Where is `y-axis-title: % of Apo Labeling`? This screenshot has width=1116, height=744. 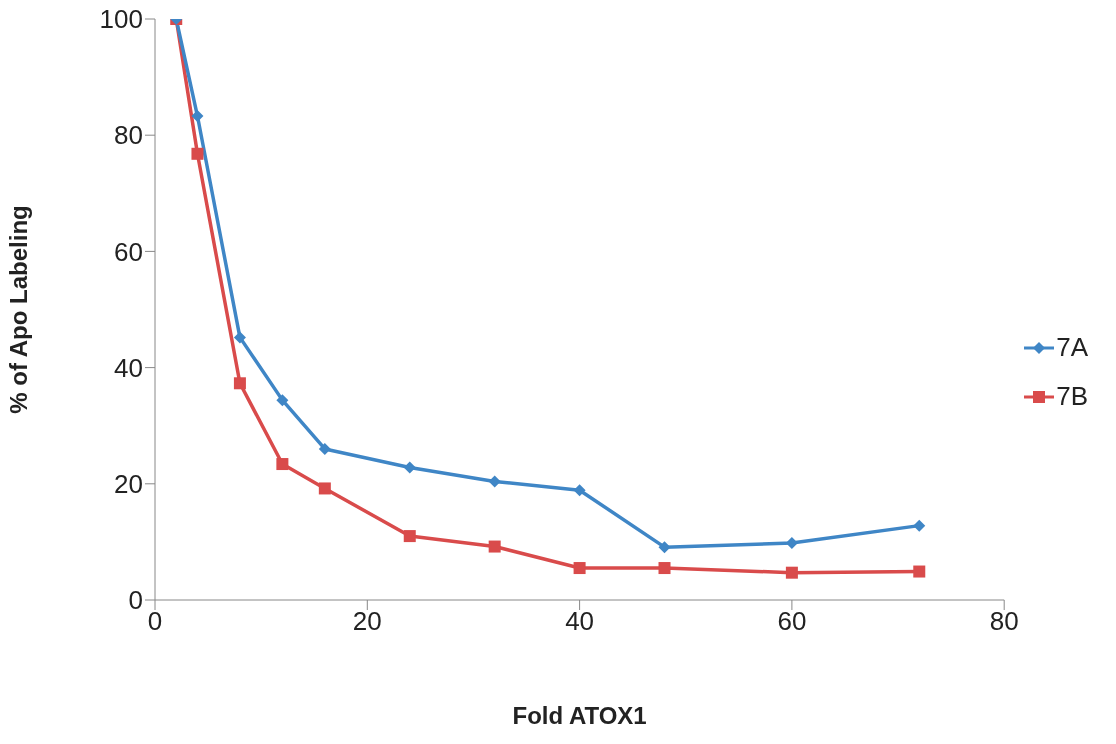 y-axis-title: % of Apo Labeling is located at coordinates (18, 309).